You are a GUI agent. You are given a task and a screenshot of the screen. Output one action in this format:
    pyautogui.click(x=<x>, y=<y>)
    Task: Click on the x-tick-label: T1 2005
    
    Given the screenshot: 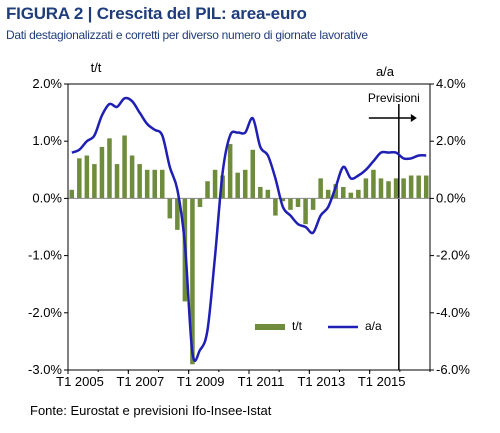 What is the action you would take?
    pyautogui.click(x=80, y=381)
    